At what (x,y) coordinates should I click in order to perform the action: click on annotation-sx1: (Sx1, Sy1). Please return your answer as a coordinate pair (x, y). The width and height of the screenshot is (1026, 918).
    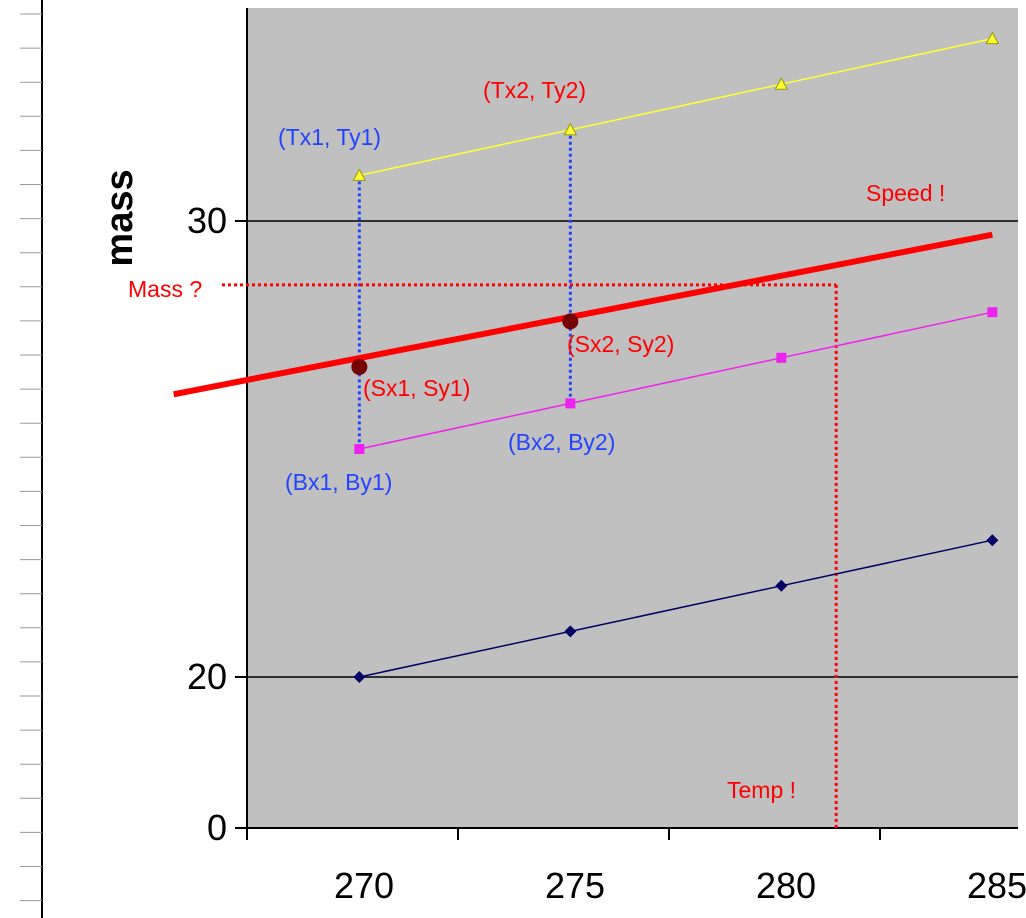
    Looking at the image, I should click on (416, 388).